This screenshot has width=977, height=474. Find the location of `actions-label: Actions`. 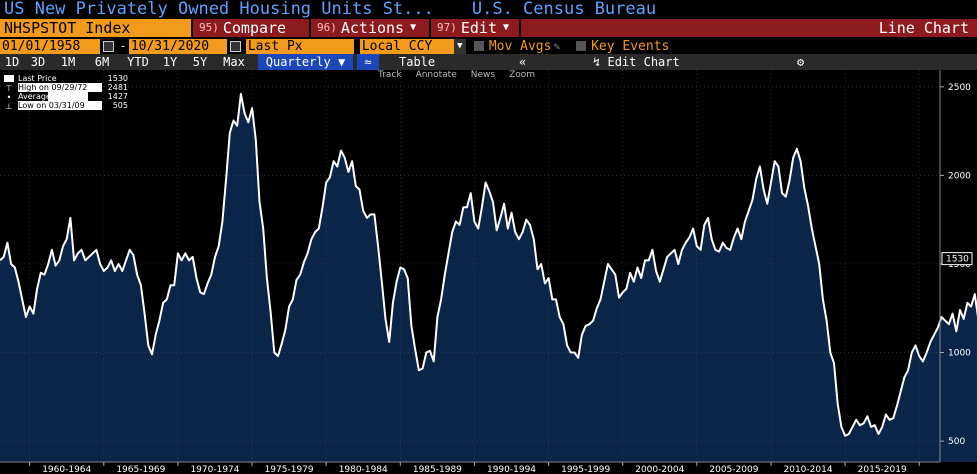

actions-label: Actions is located at coordinates (372, 28).